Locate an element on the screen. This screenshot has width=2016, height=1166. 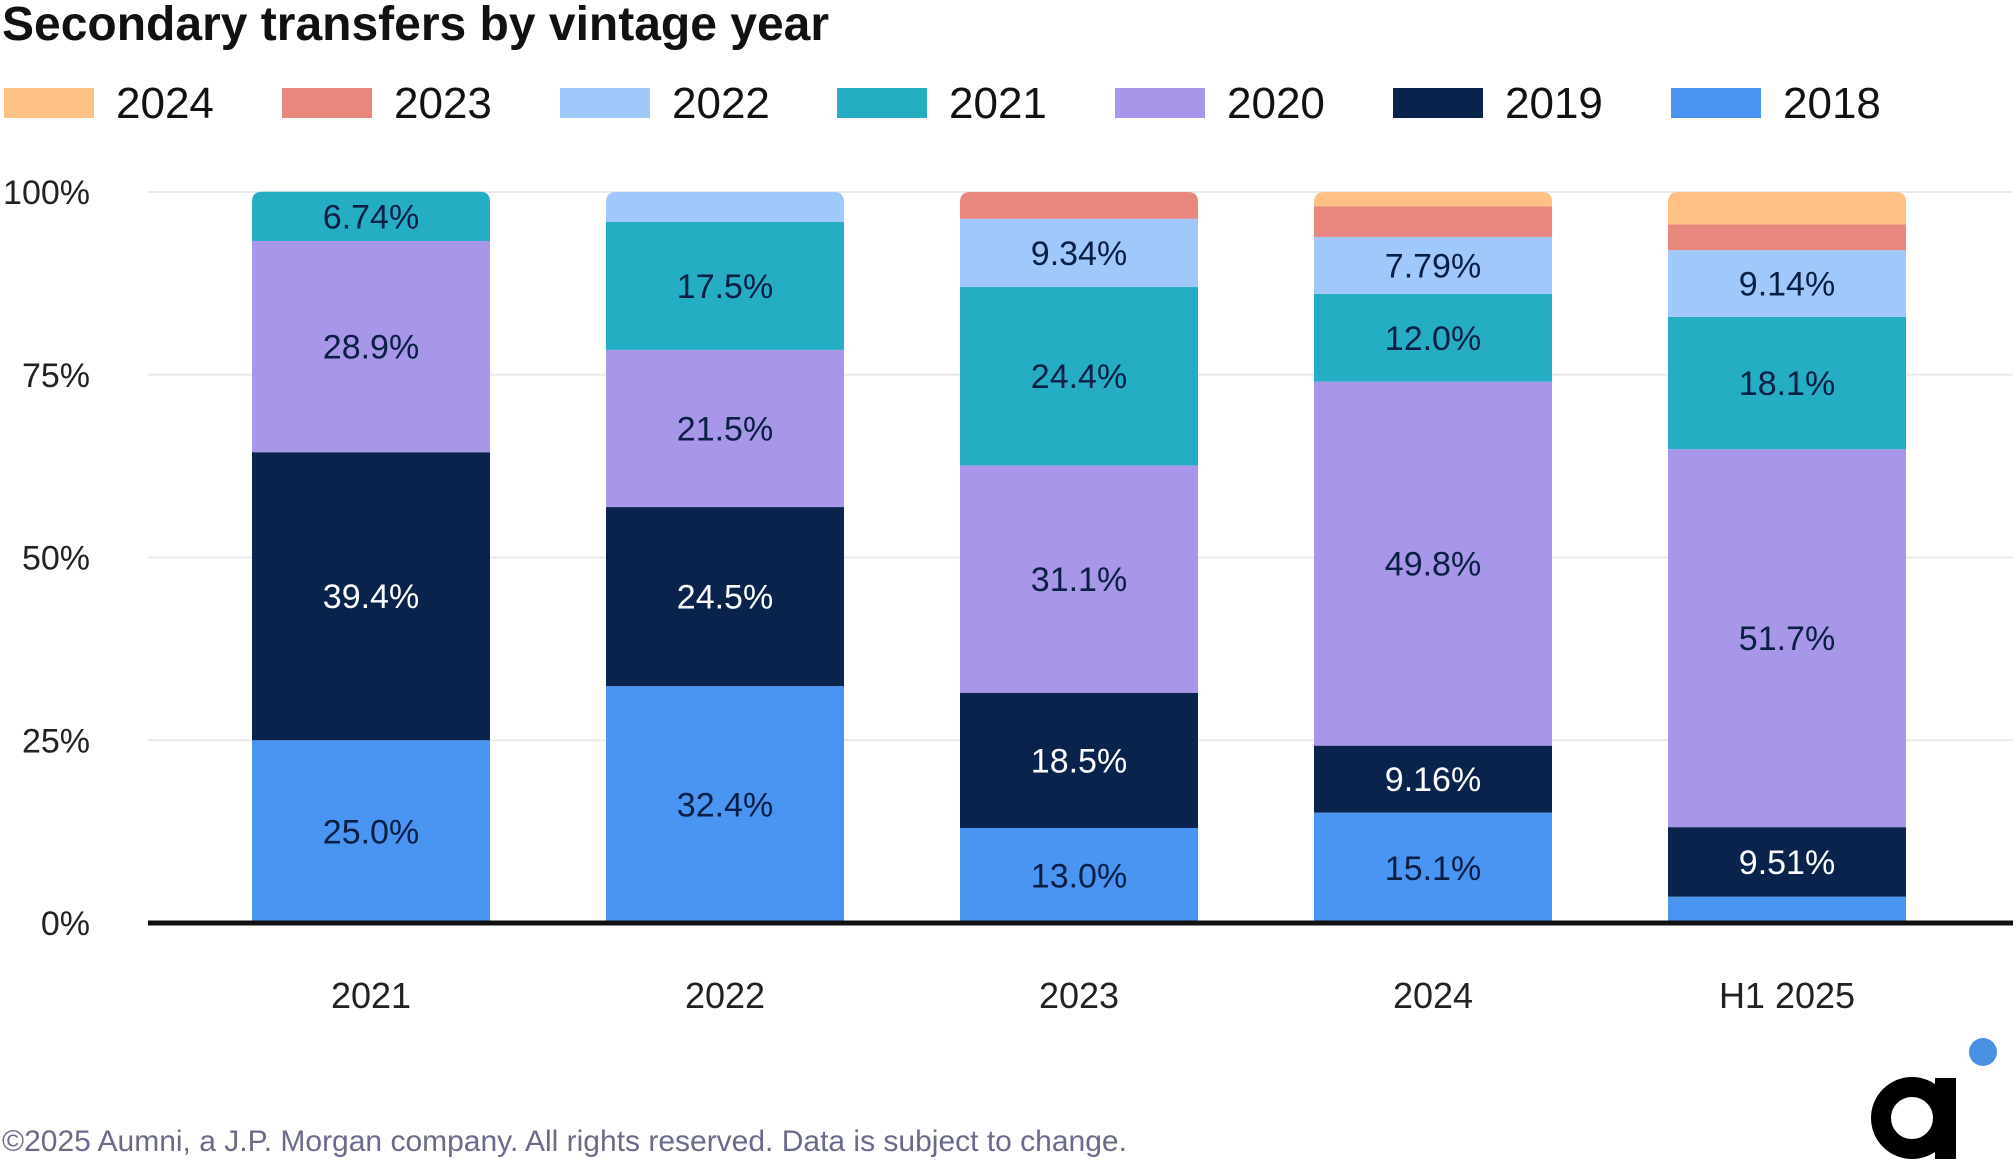
y-tick-label: 75% is located at coordinates (56, 376).